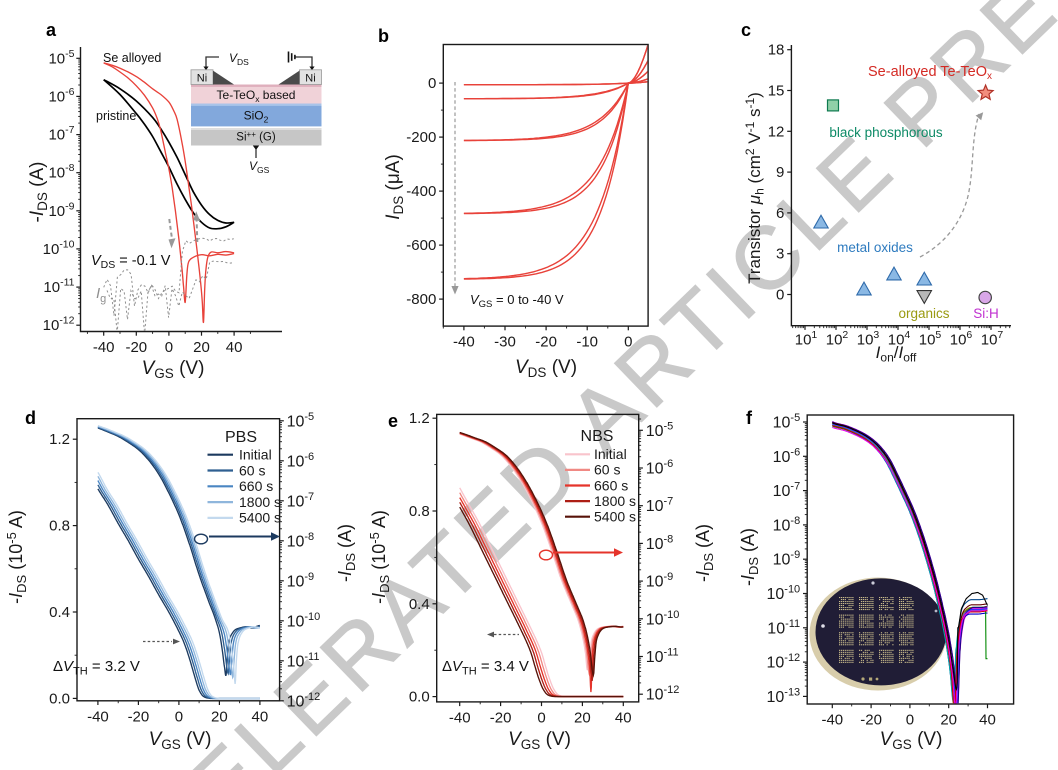  I want to click on svg-text: 10-11, so click(662, 657).